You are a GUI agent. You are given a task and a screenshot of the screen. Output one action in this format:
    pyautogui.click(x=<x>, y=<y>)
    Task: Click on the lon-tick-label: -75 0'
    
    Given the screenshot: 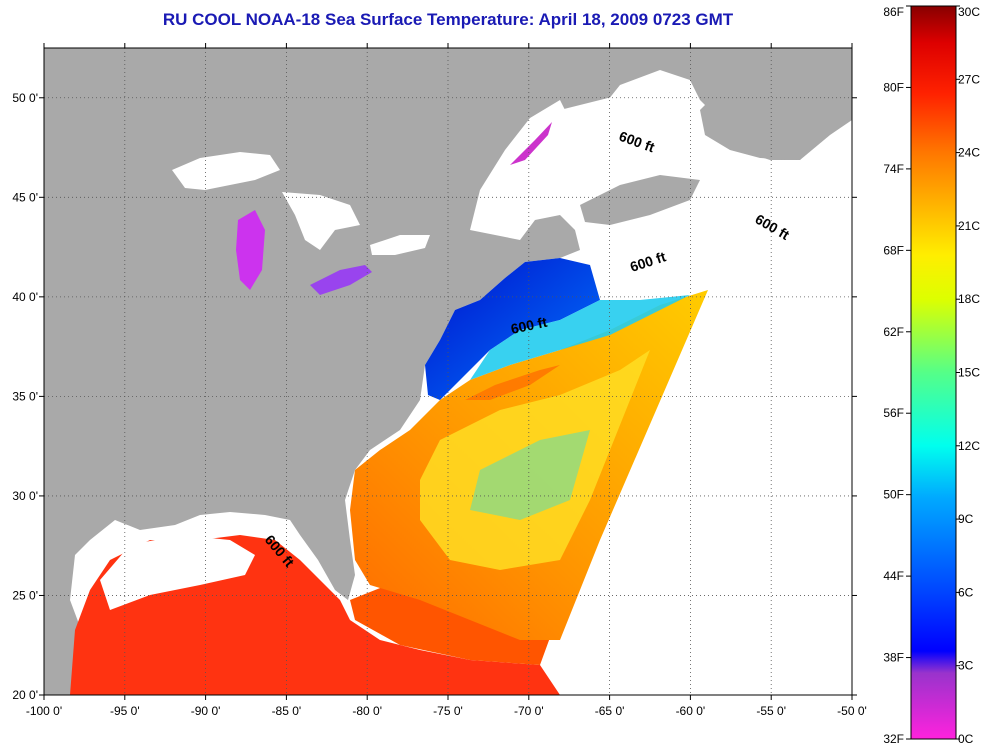 What is the action you would take?
    pyautogui.click(x=448, y=711)
    